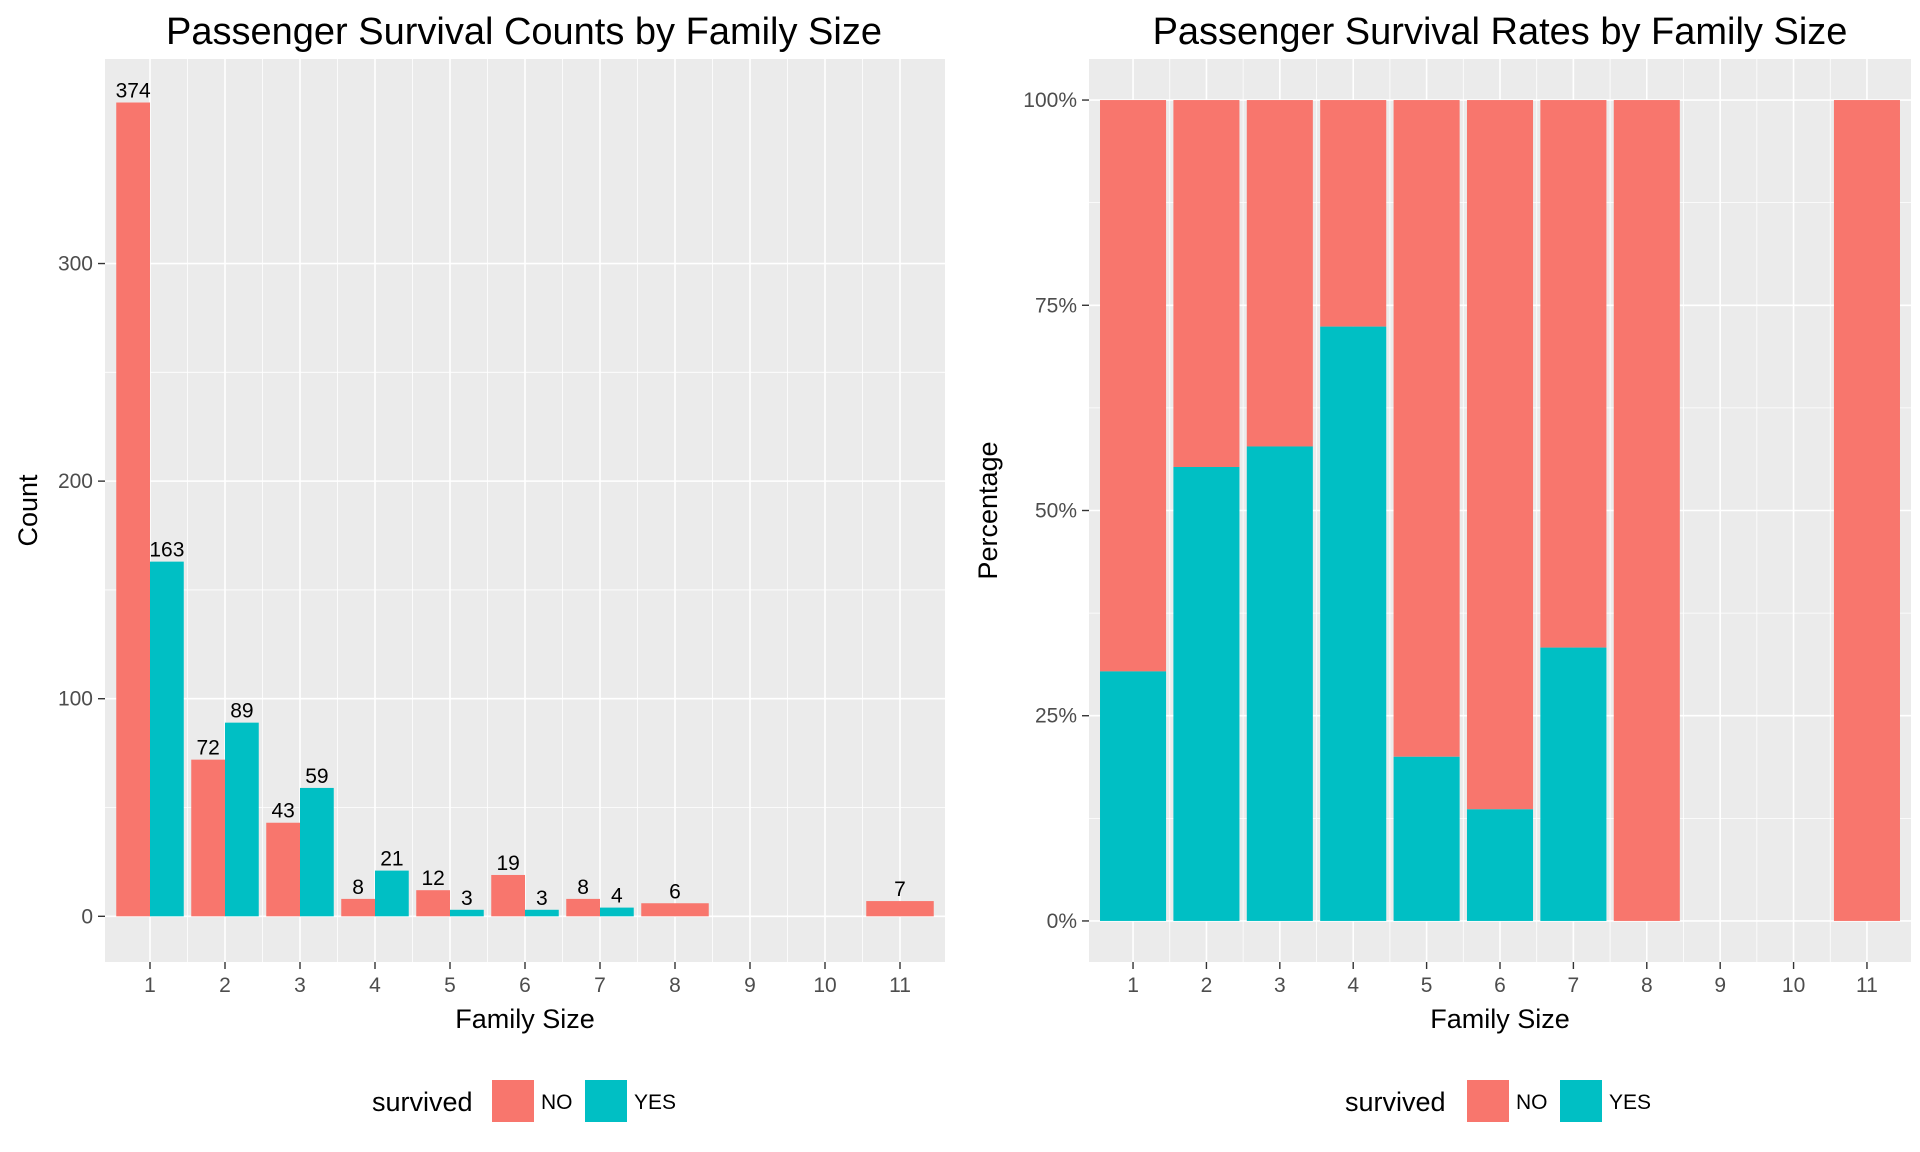 Image resolution: width=1920 pixels, height=1152 pixels. What do you see at coordinates (28, 510) in the screenshot?
I see `y-axis-title: Count` at bounding box center [28, 510].